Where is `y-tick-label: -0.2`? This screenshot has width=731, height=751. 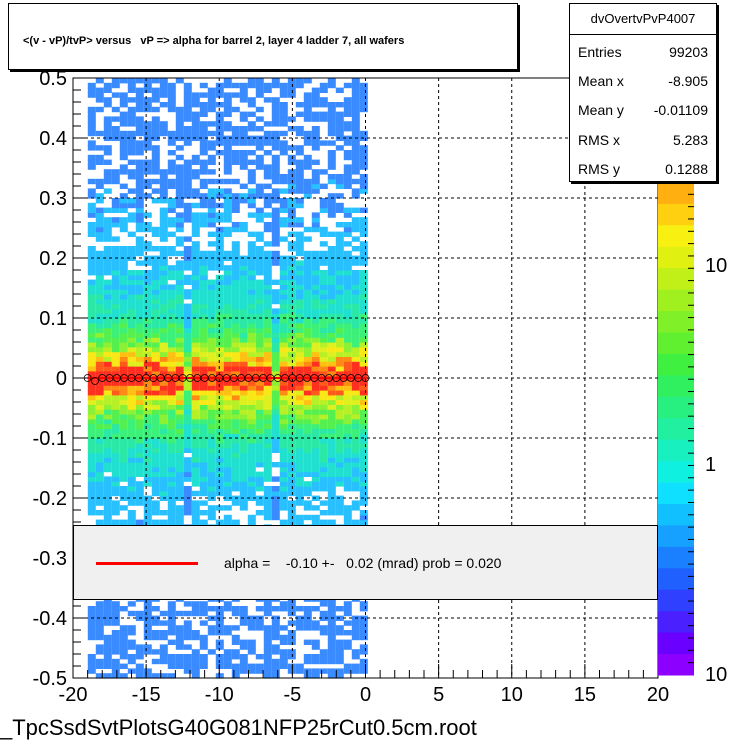
y-tick-label: -0.2 is located at coordinates (50, 499).